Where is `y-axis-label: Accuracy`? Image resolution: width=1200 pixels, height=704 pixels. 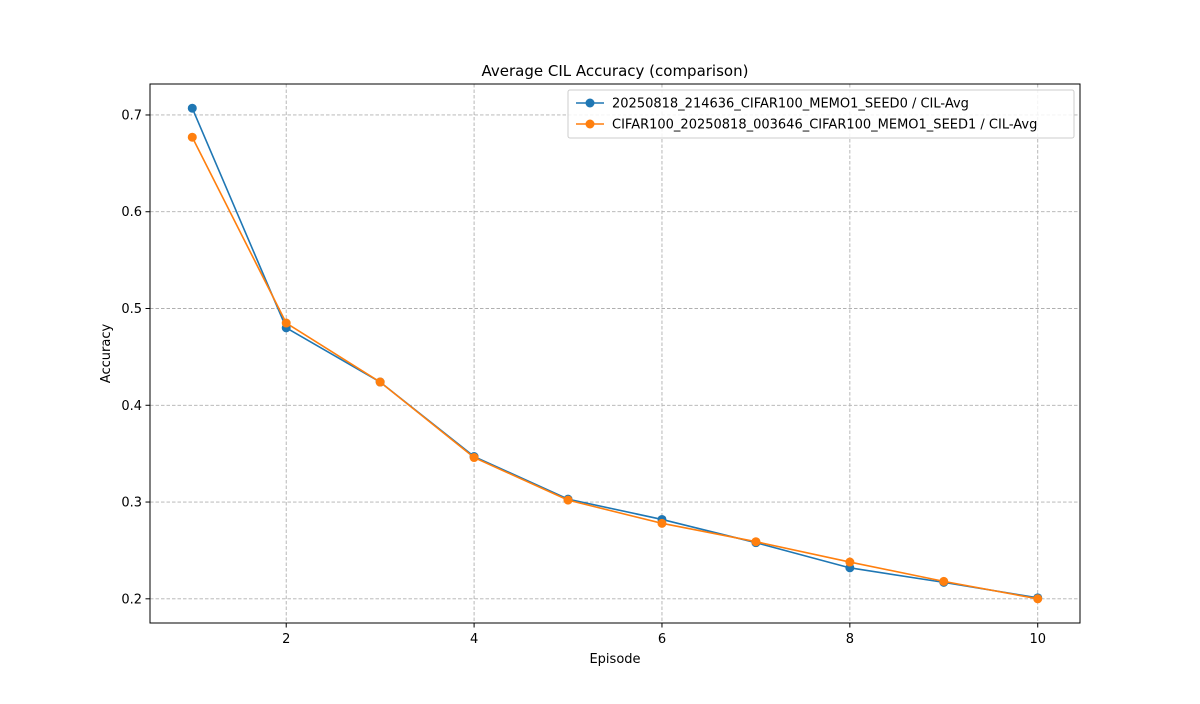
y-axis-label: Accuracy is located at coordinates (106, 354).